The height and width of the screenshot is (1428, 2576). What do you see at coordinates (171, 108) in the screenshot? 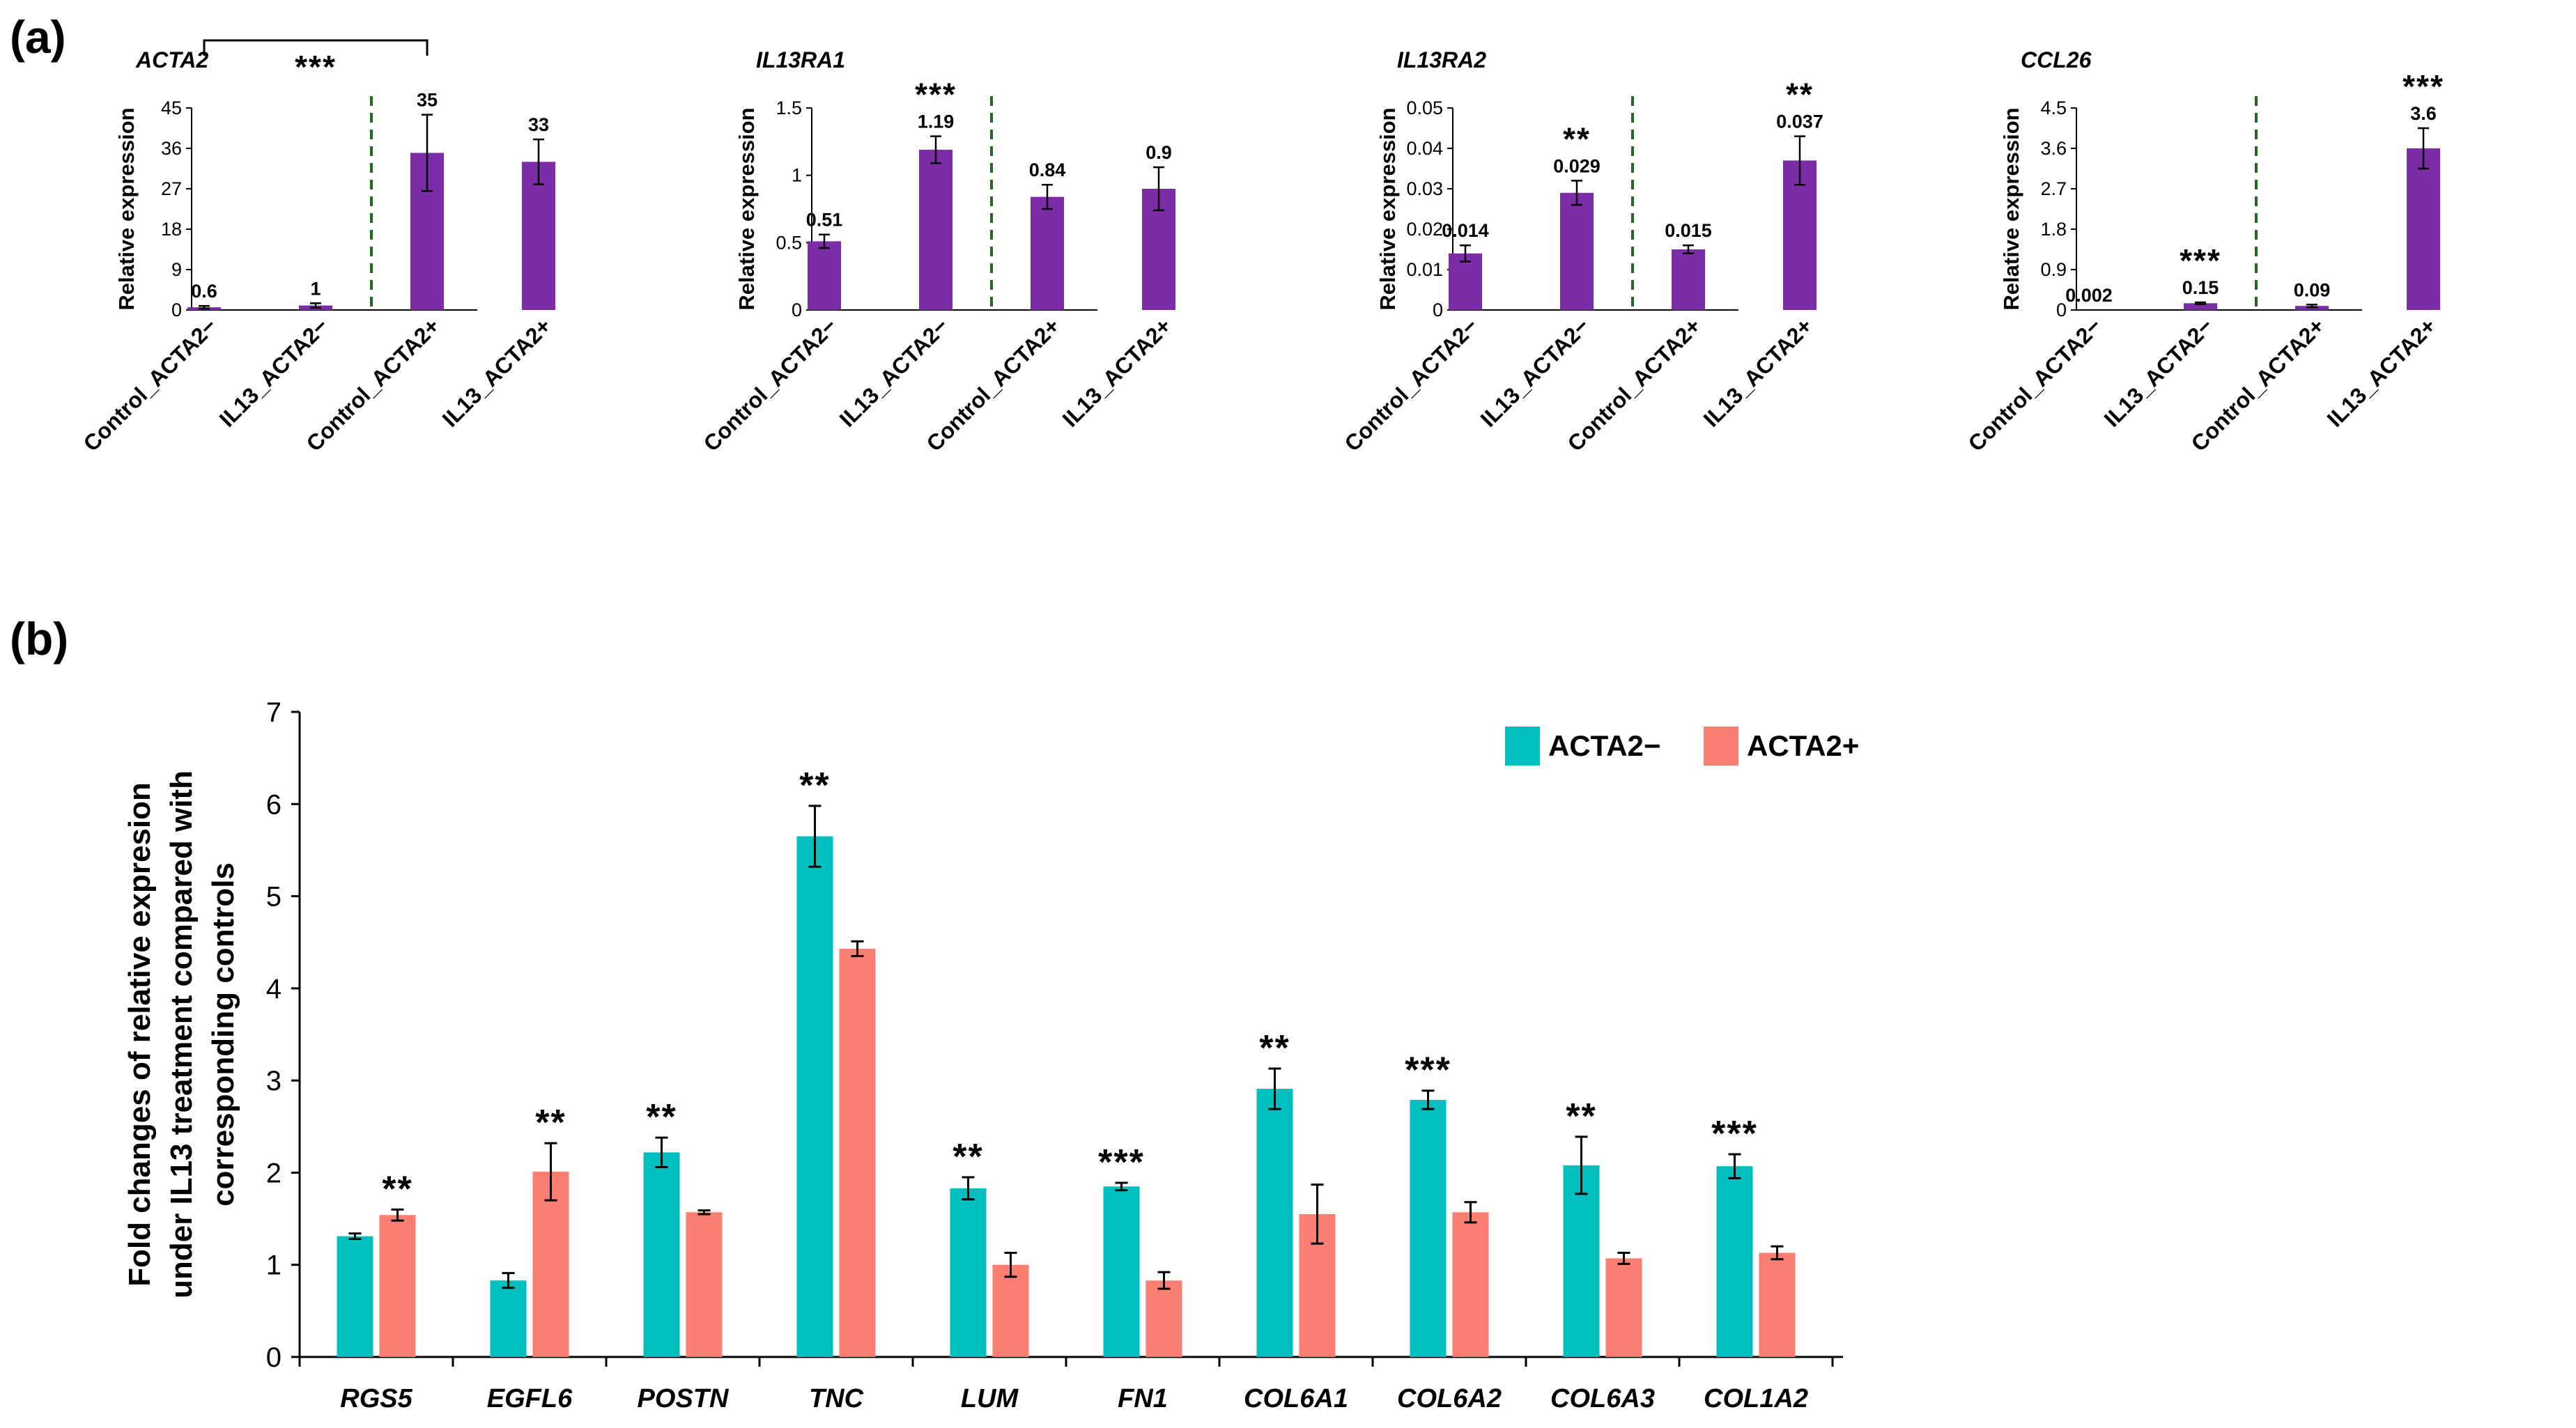
I see `y-tick-label: 45` at bounding box center [171, 108].